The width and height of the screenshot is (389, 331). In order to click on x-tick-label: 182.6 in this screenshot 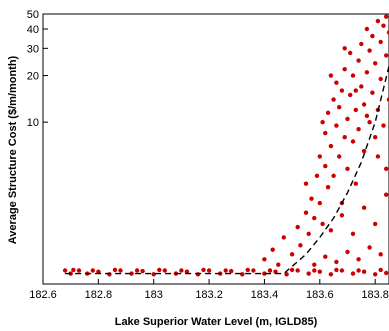, I will do `click(43, 295)`.